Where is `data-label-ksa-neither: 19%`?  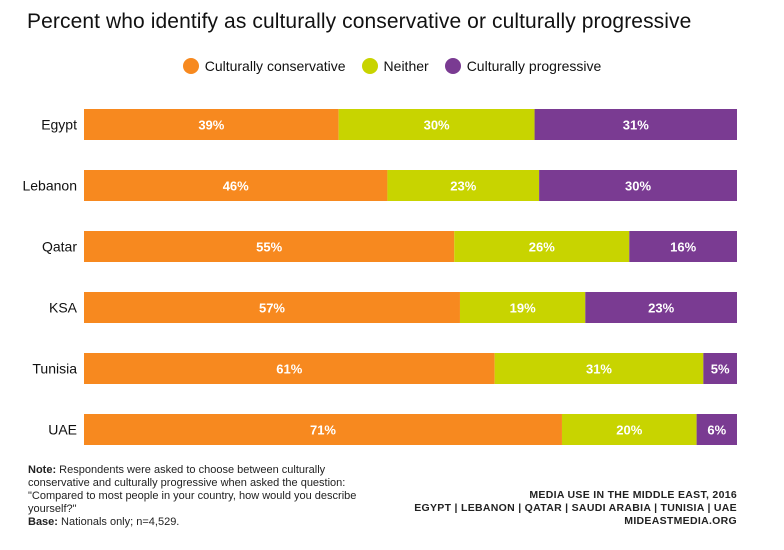 data-label-ksa-neither: 19% is located at coordinates (523, 308).